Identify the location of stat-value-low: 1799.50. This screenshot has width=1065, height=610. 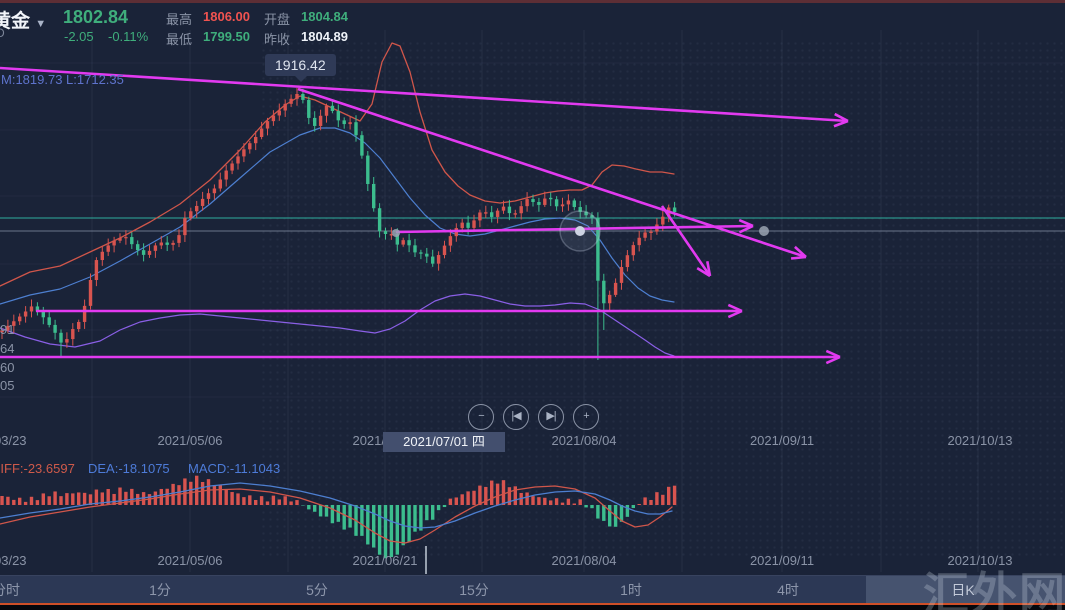
(226, 36).